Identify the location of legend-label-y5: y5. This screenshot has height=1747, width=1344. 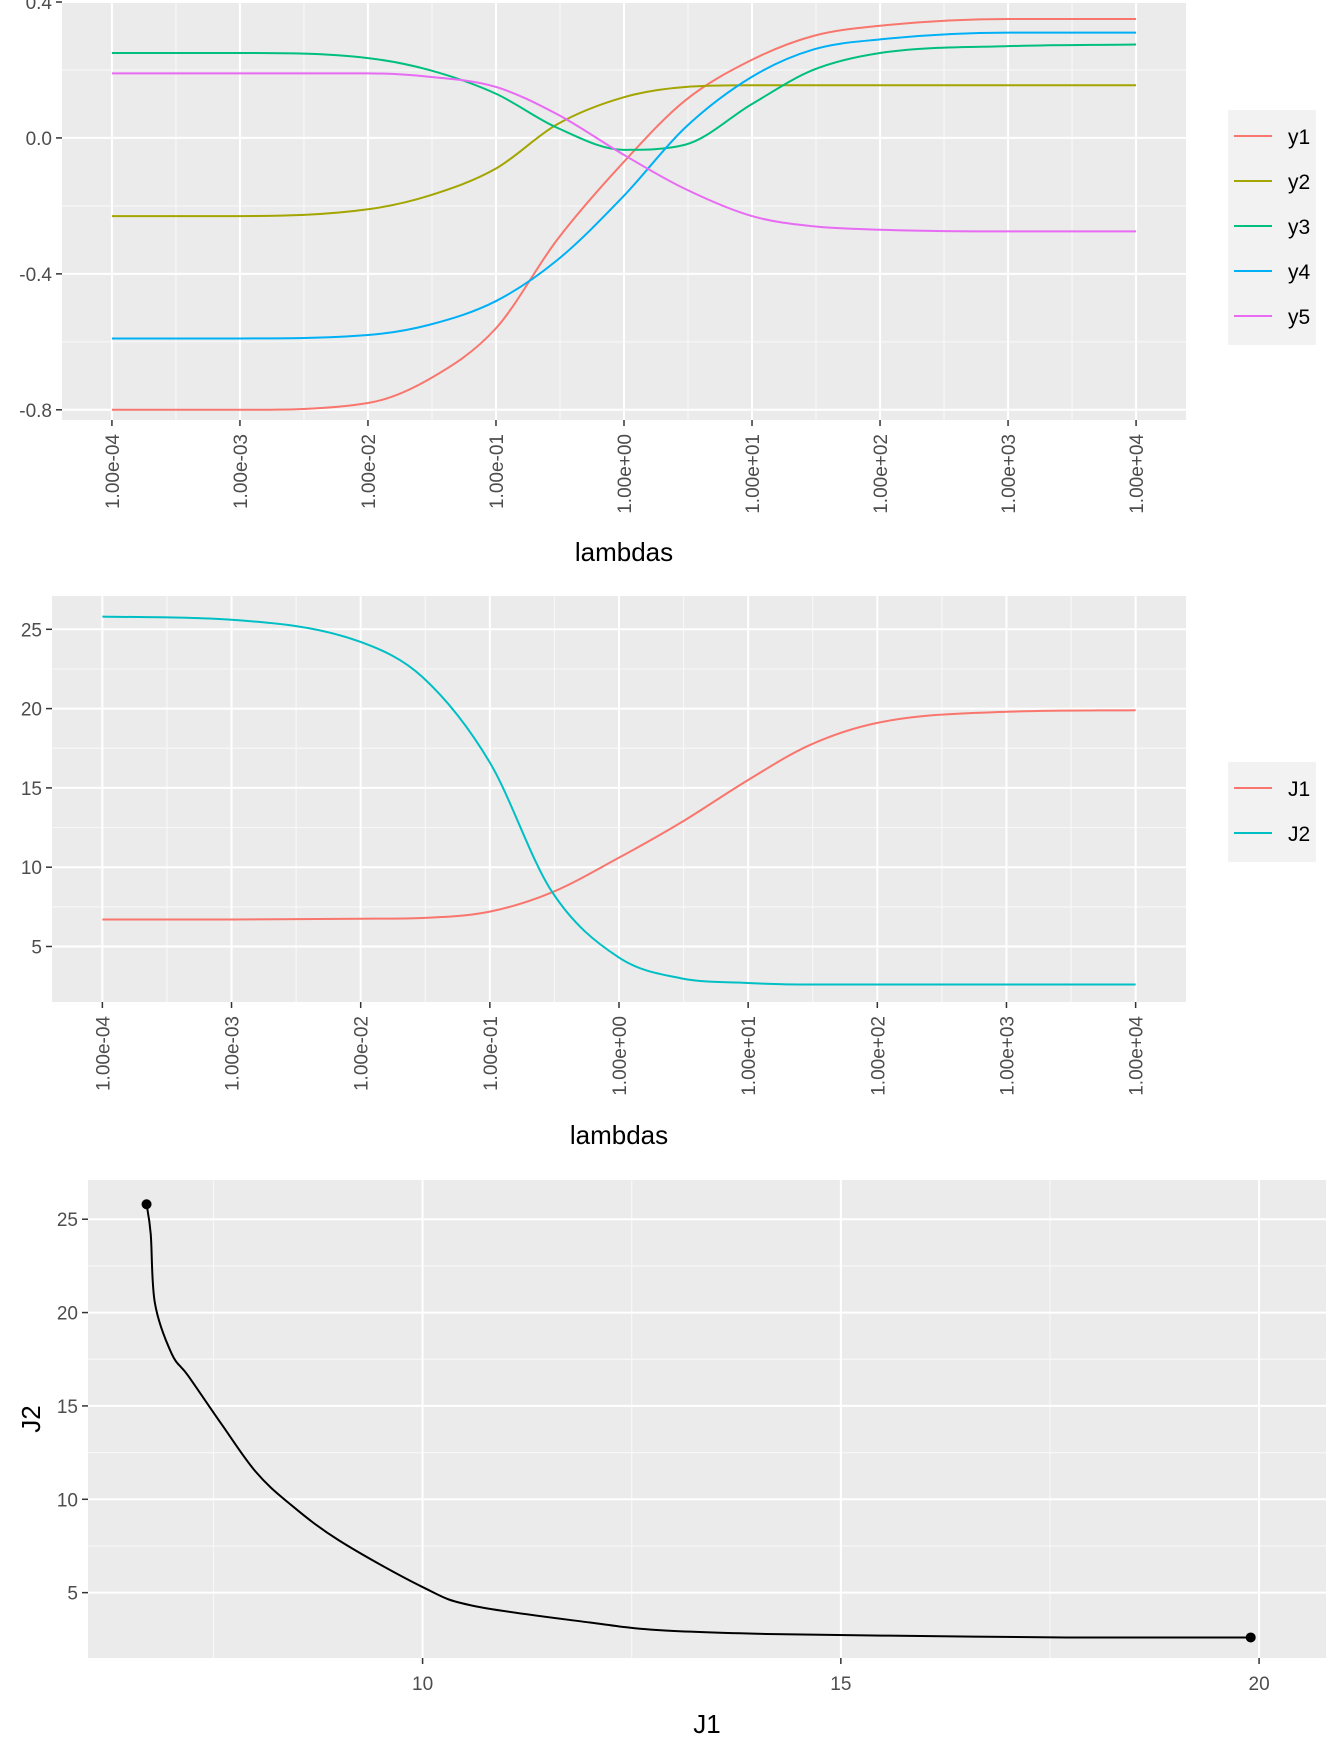
(1299, 317).